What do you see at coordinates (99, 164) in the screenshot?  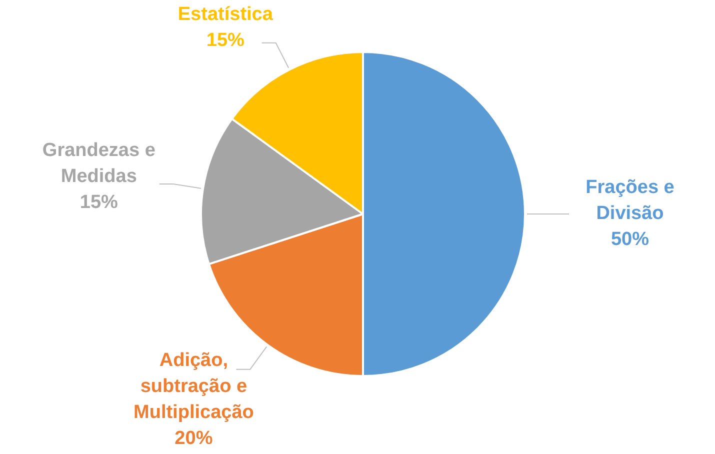 I see `slice-label: Grandezas e Medidas` at bounding box center [99, 164].